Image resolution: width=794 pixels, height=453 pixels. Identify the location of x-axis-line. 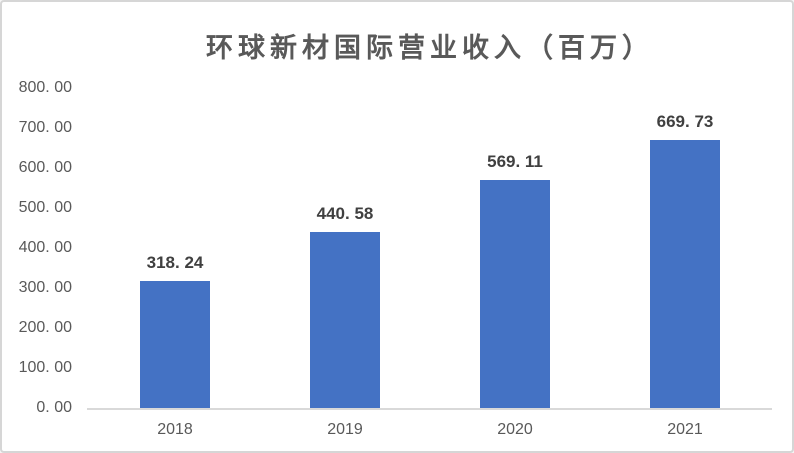
(429, 409).